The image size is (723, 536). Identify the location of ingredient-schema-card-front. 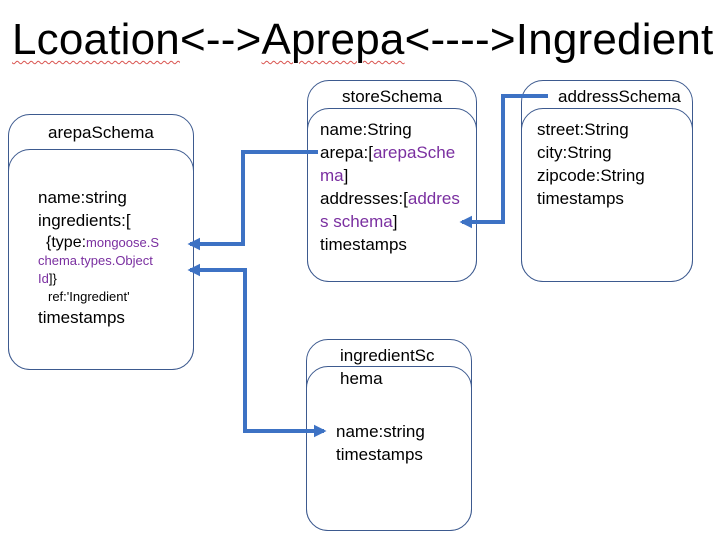
(389, 448).